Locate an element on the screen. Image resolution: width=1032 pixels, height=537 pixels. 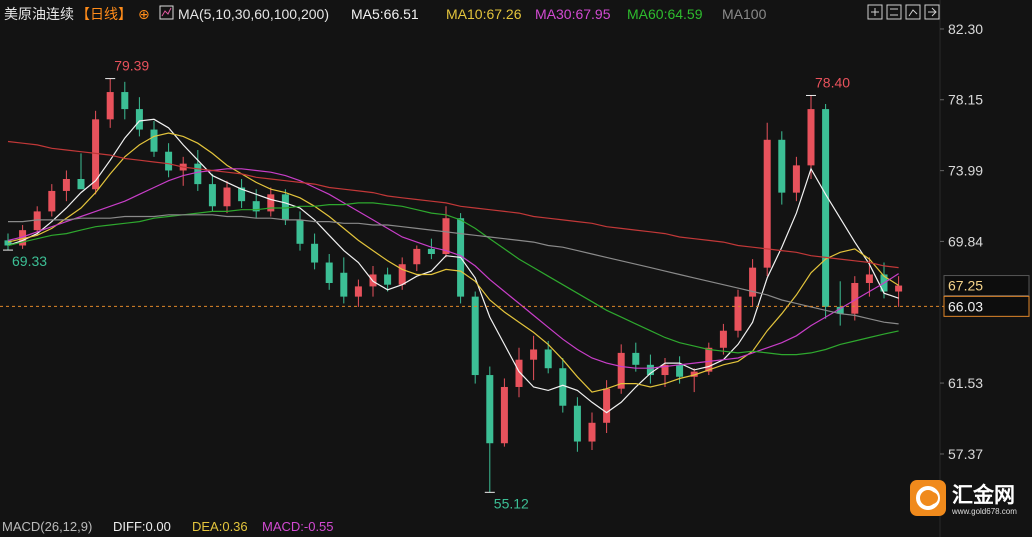
price-label: 67.25 is located at coordinates (965, 286).